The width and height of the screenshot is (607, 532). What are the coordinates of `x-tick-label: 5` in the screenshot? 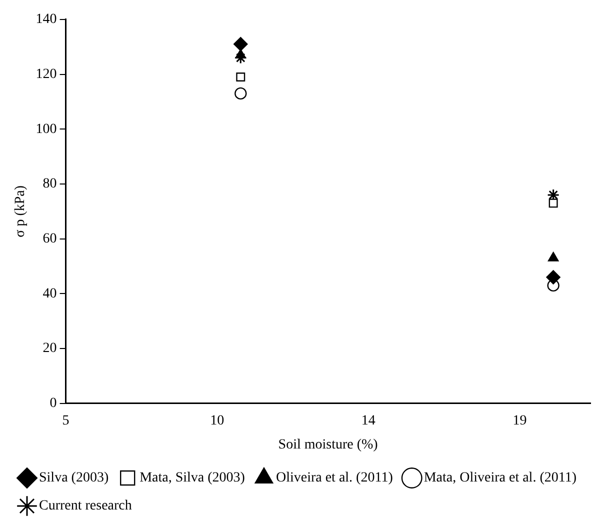 It's located at (66, 420).